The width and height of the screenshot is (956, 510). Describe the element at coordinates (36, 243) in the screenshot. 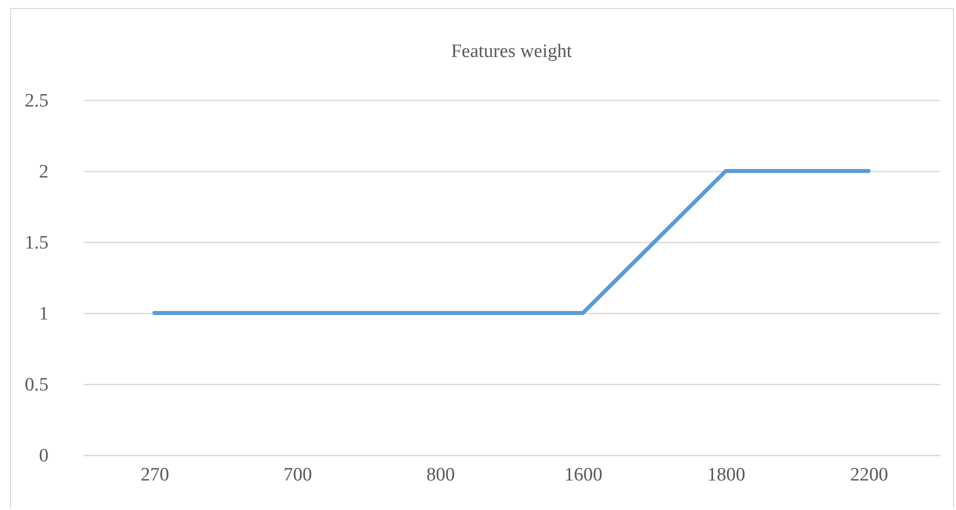

I see `y-tick-label: 1.5` at that location.